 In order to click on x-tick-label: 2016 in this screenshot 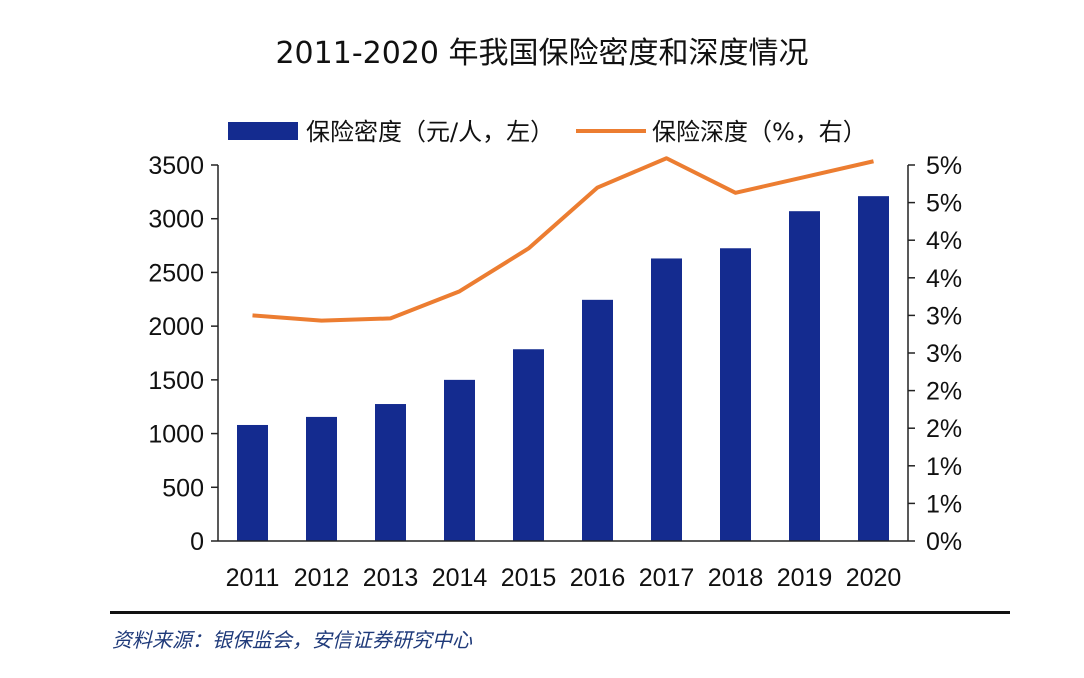, I will do `click(598, 578)`.